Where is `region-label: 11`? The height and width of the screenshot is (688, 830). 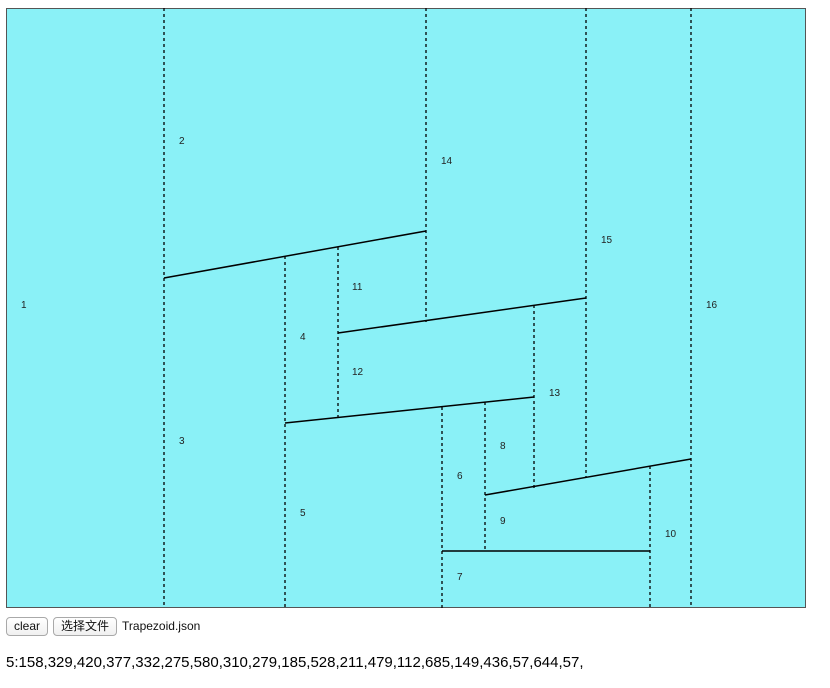 region-label: 11 is located at coordinates (357, 287).